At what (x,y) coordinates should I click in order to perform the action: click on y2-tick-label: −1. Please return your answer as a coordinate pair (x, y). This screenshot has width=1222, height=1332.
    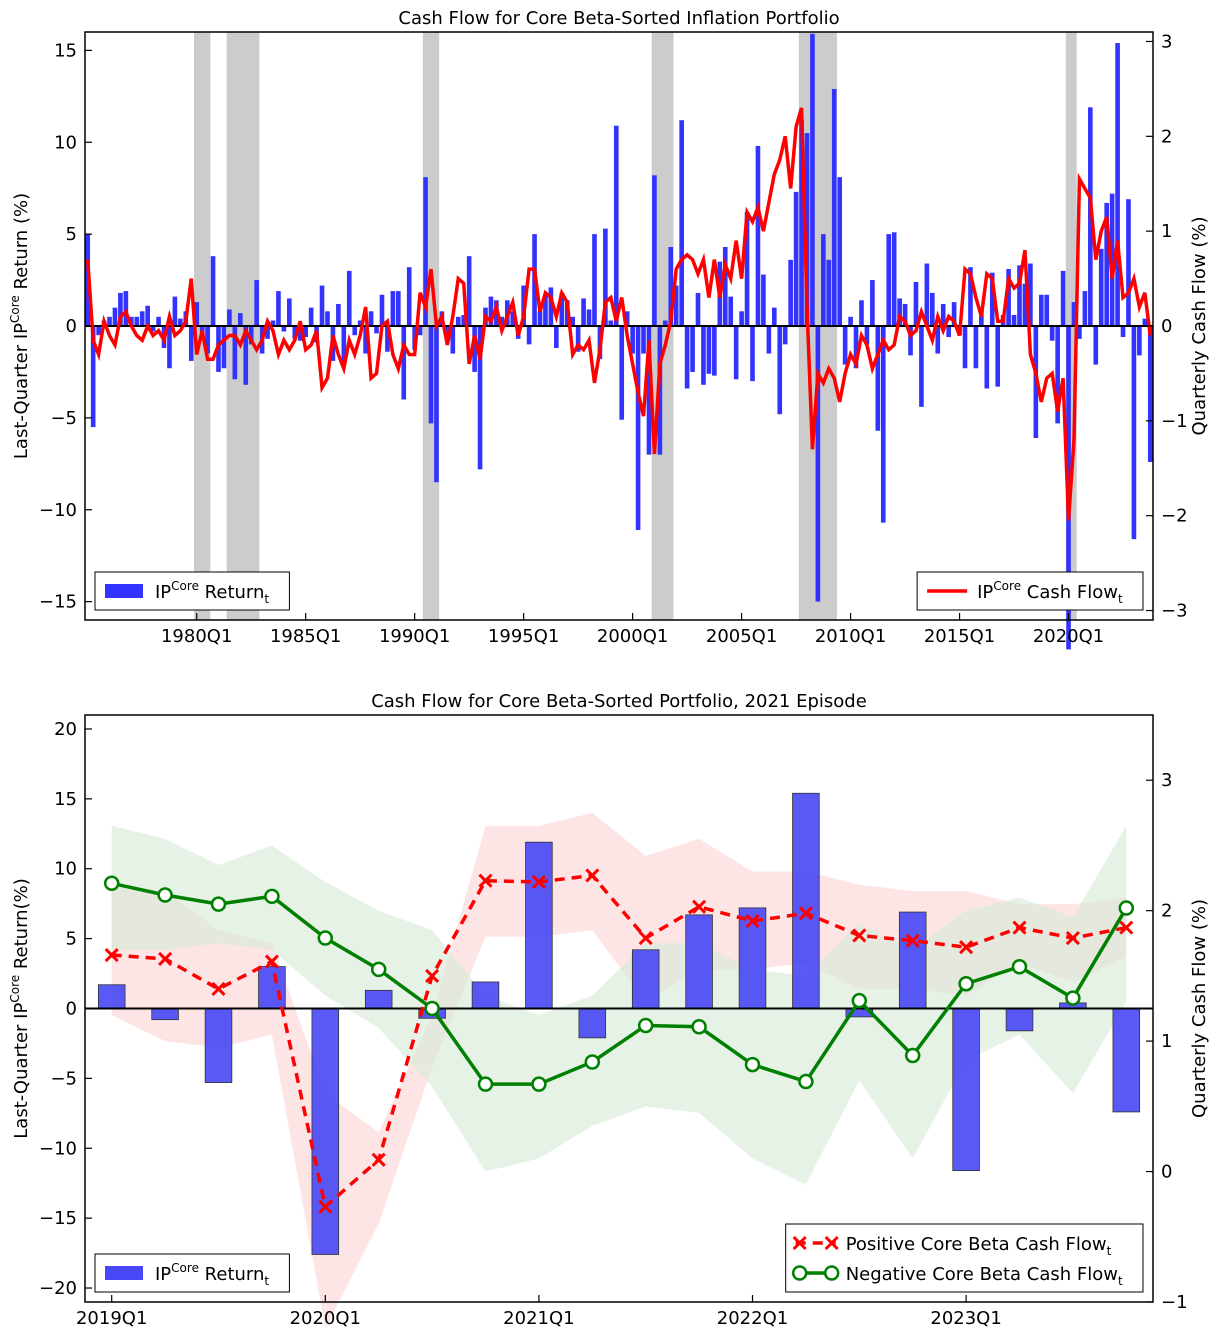
    Looking at the image, I should click on (1174, 421).